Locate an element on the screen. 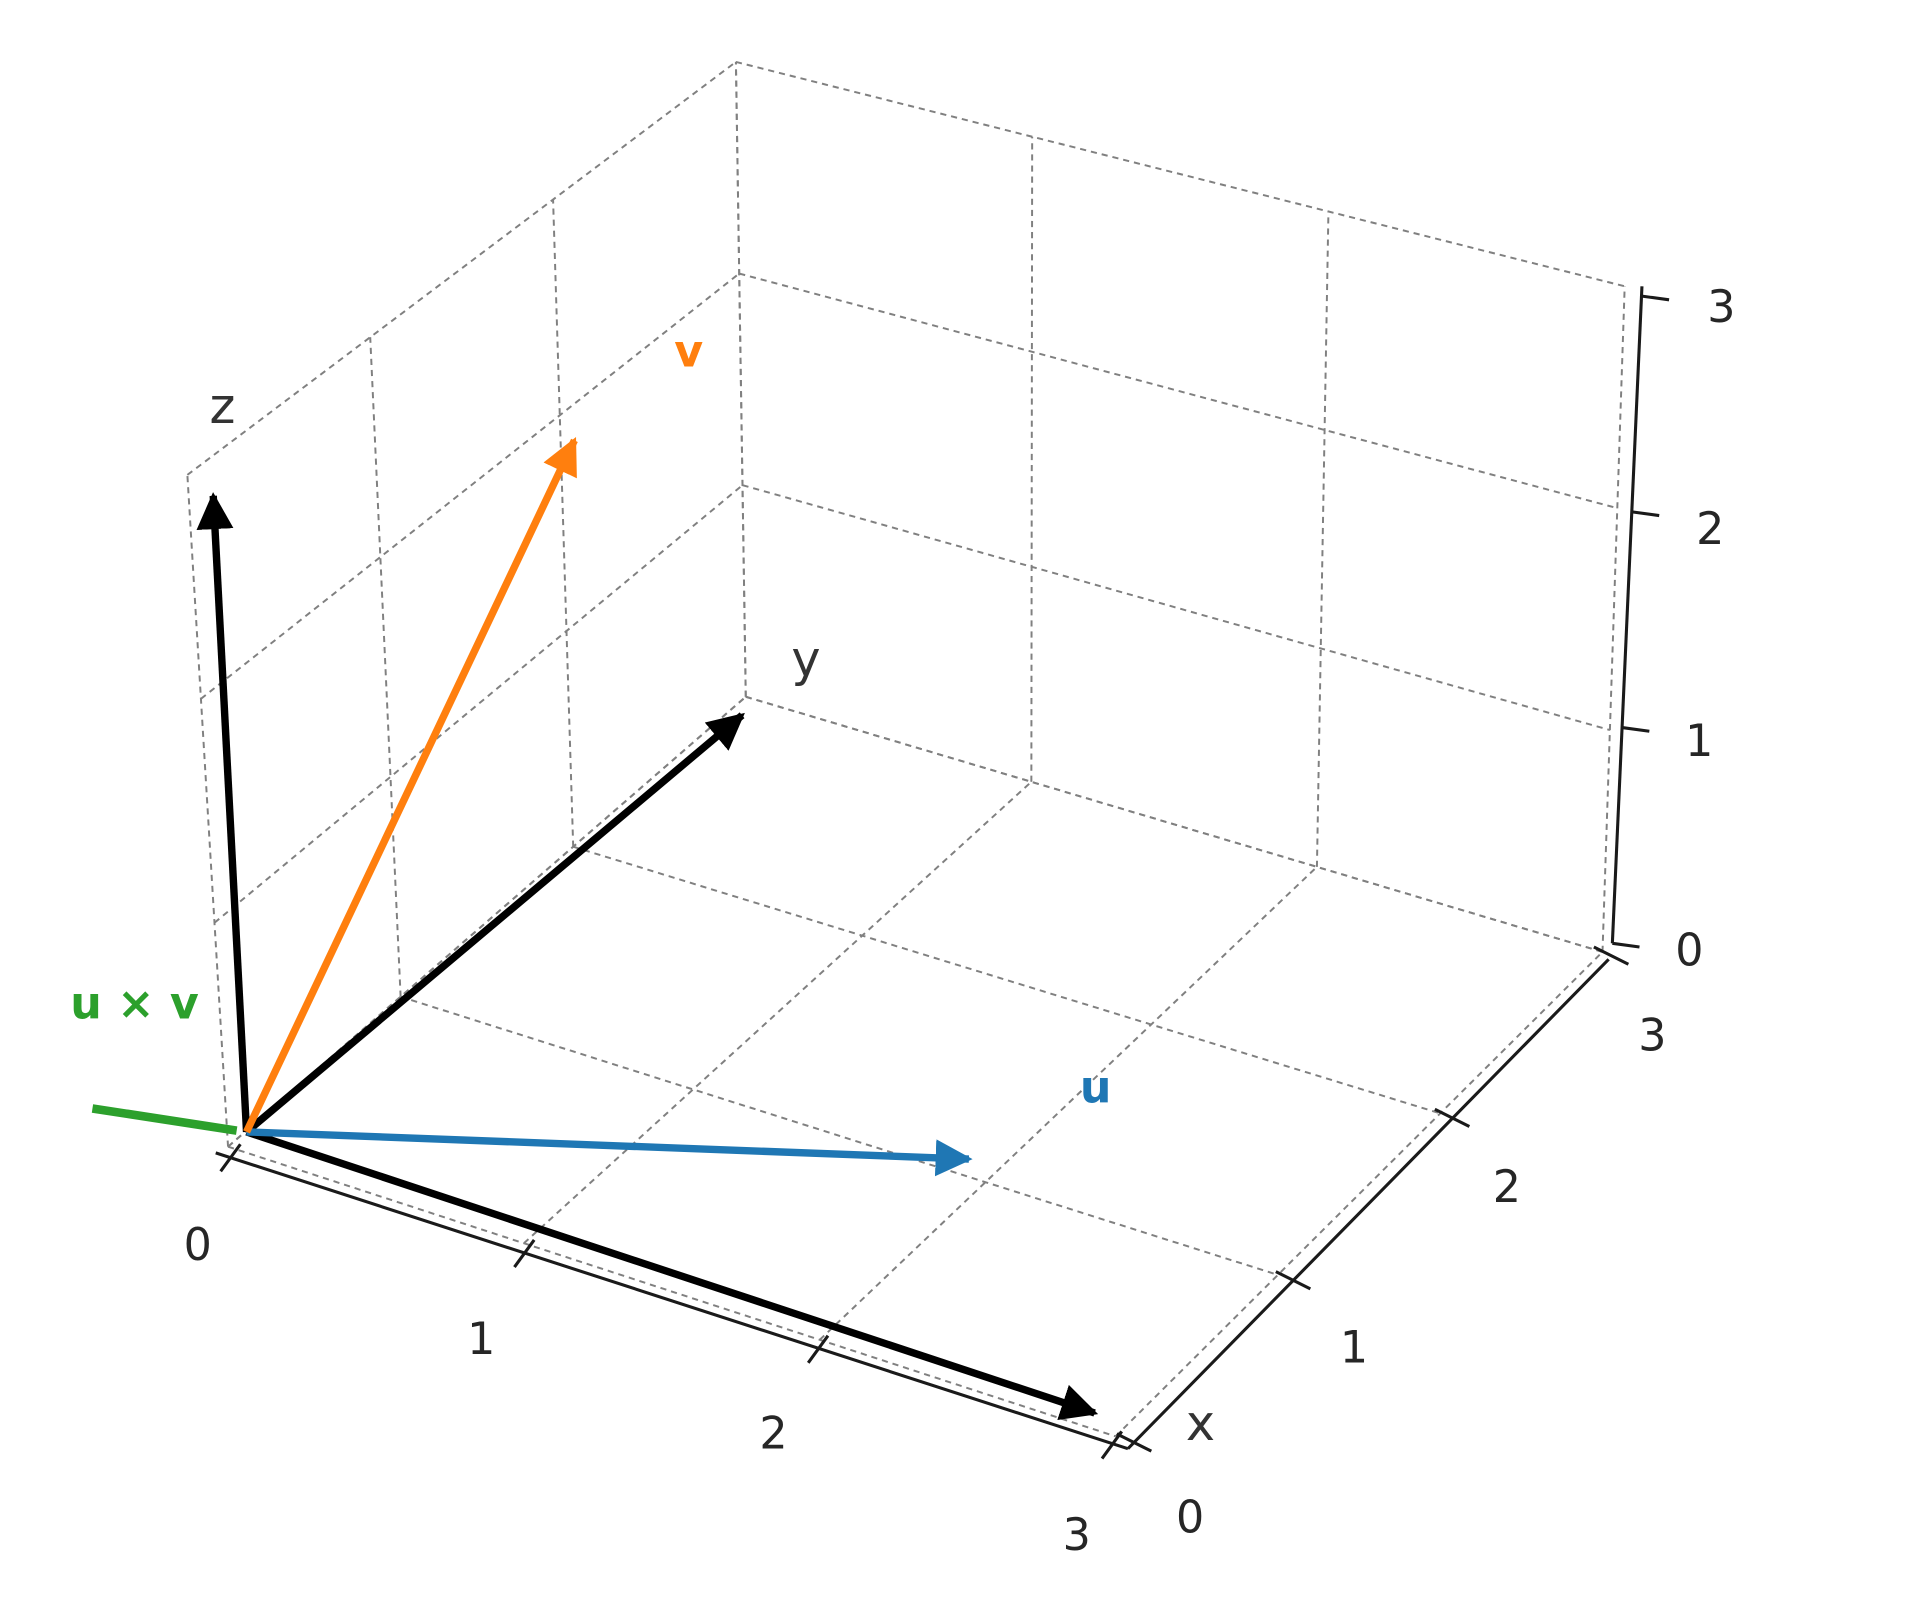 The width and height of the screenshot is (1923, 1608). axis-arrow-x is located at coordinates (672, 1274).